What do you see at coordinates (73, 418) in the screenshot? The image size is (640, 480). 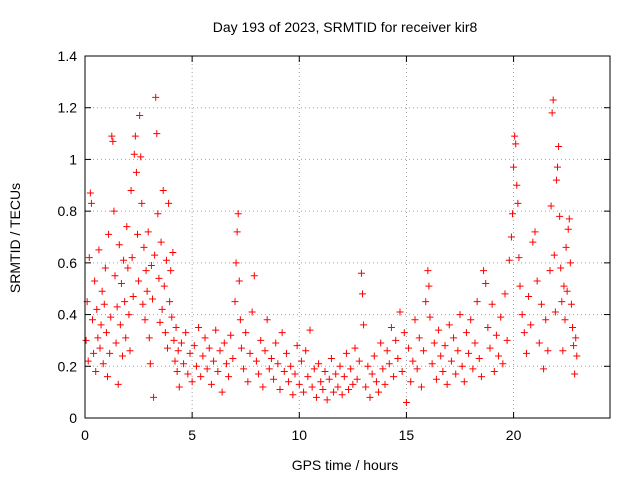 I see `y-tick-label: 0` at bounding box center [73, 418].